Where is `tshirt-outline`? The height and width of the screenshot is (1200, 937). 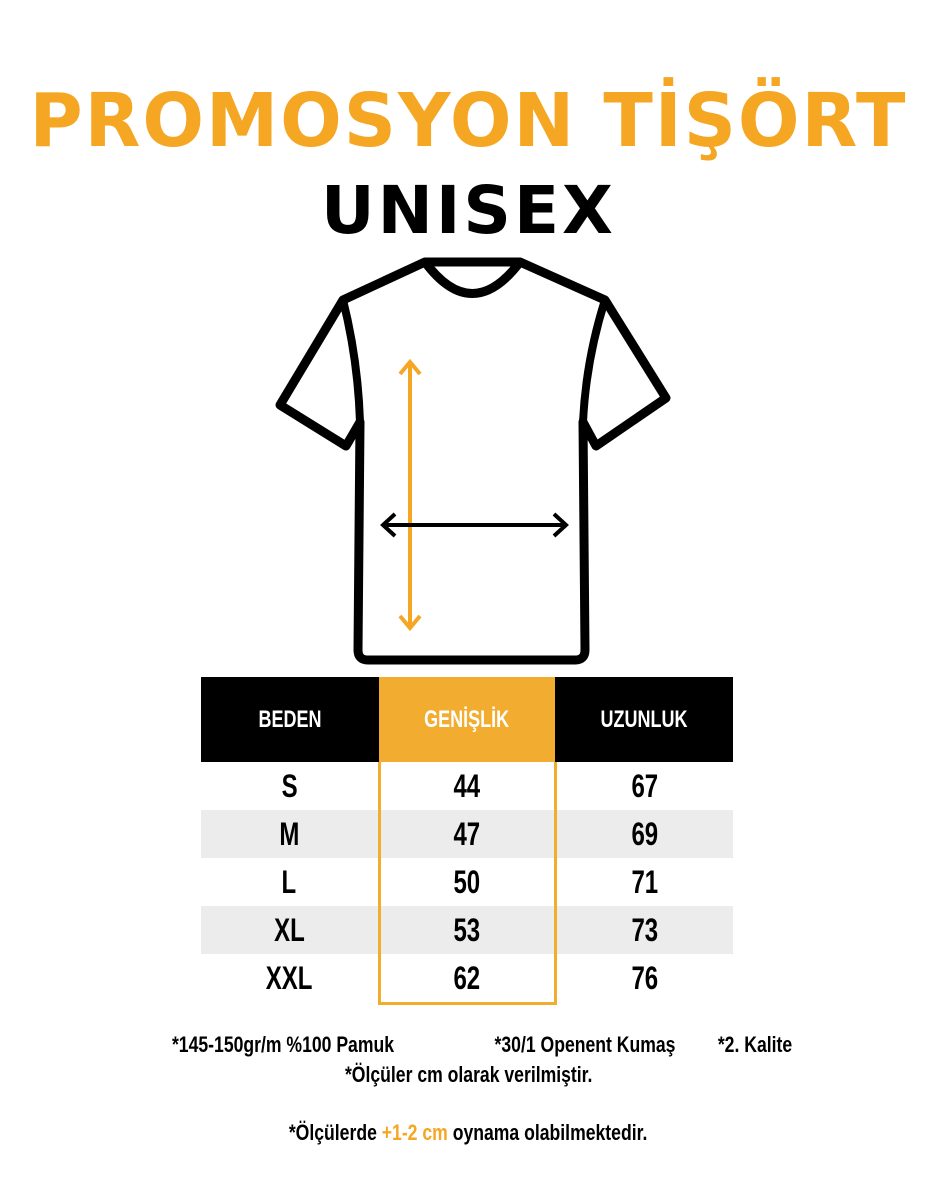
tshirt-outline is located at coordinates (473, 461).